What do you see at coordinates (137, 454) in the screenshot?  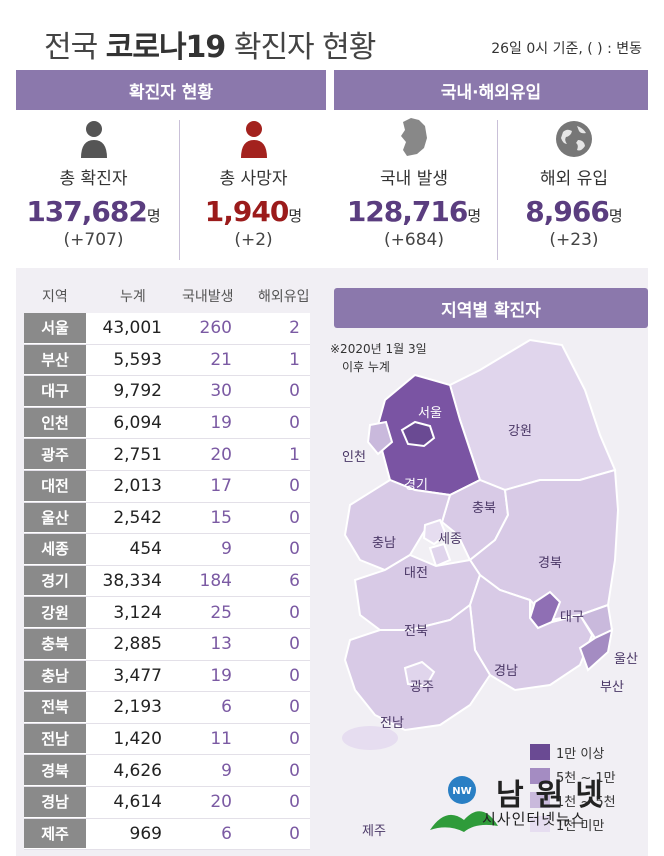 I see `total-cases: 2,751` at bounding box center [137, 454].